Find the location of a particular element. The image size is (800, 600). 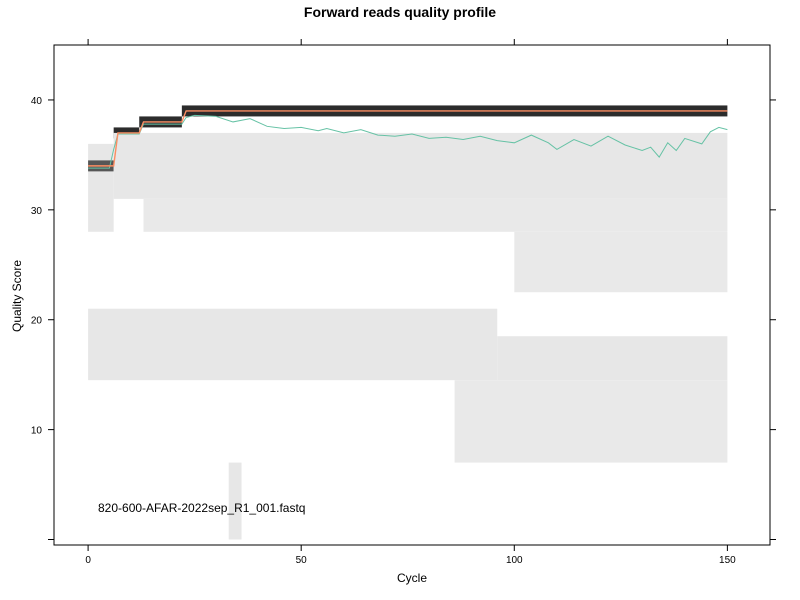

median-quality-line is located at coordinates (408, 138).